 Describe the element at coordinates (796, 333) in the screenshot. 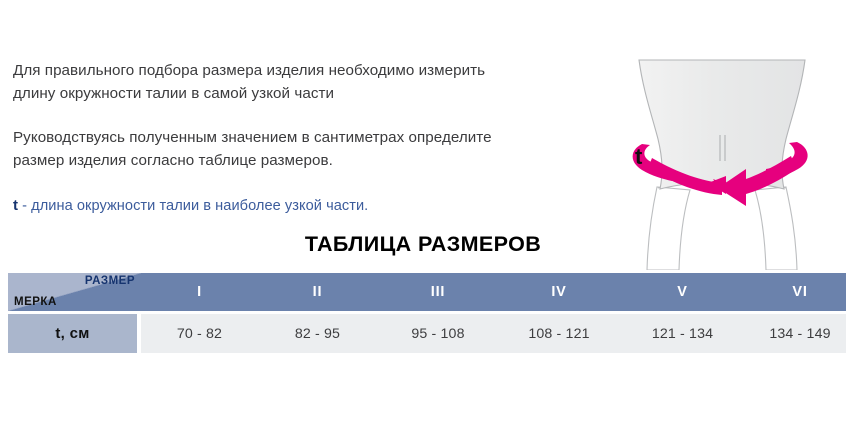

I see `cell-size-6: 134 - 149` at that location.